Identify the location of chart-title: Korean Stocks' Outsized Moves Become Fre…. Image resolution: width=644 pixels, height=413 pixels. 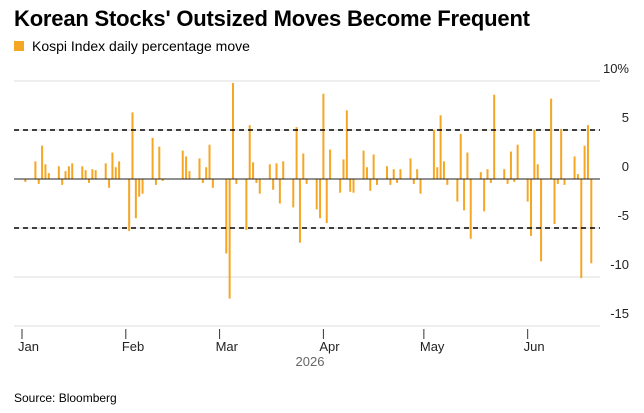
(272, 18).